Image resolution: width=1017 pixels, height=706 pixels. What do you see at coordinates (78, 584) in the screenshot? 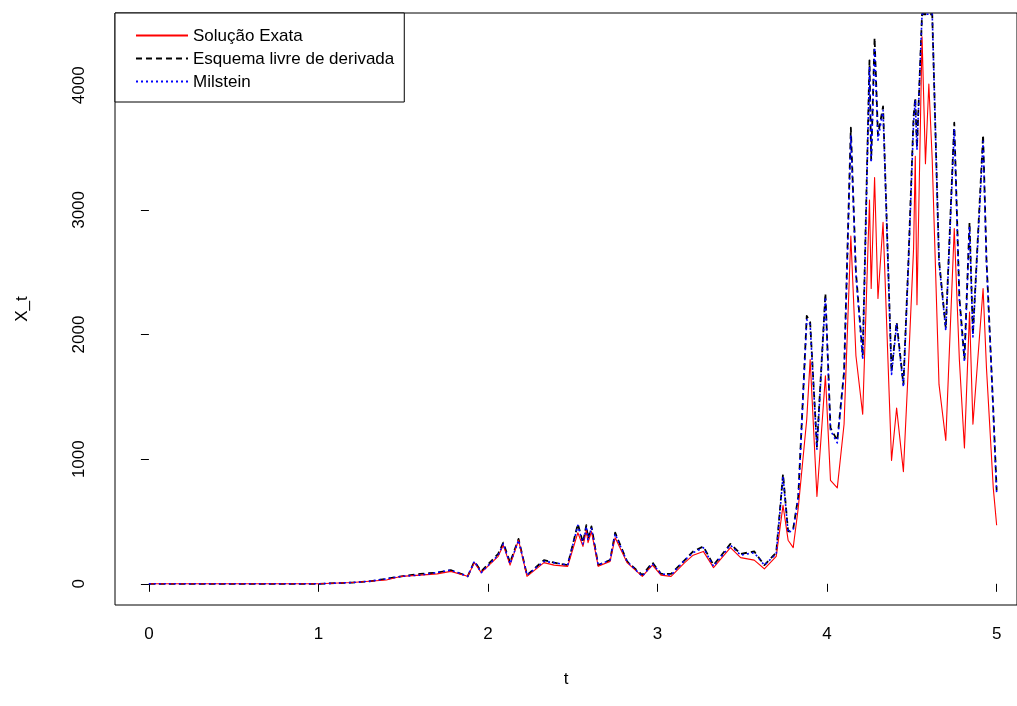
I see `y-tick-label: 0` at bounding box center [78, 584].